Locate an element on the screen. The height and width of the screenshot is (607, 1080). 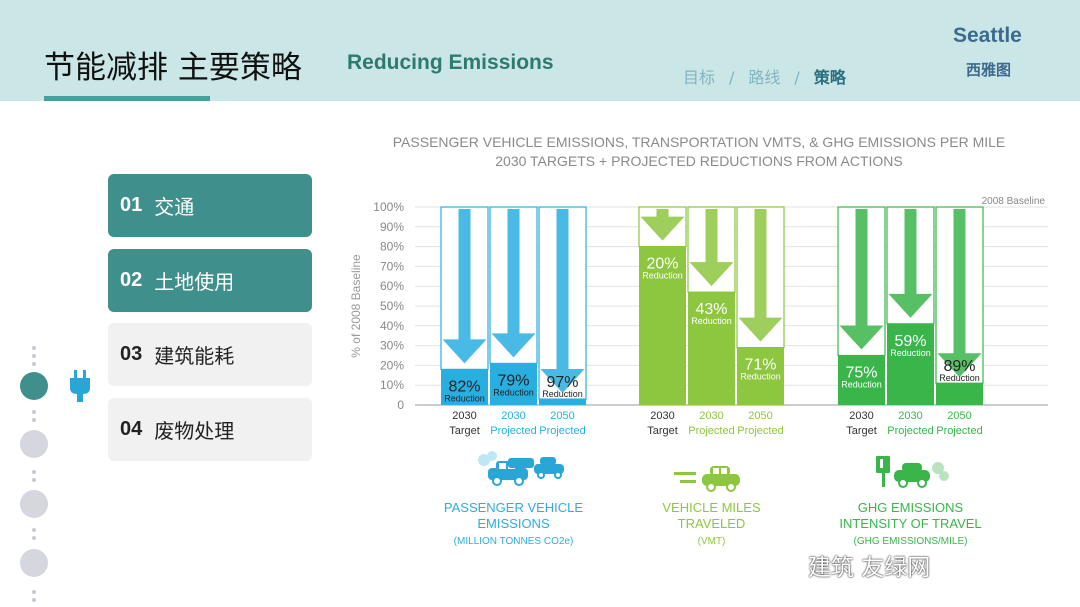
step-circle-active is located at coordinates (34, 386).